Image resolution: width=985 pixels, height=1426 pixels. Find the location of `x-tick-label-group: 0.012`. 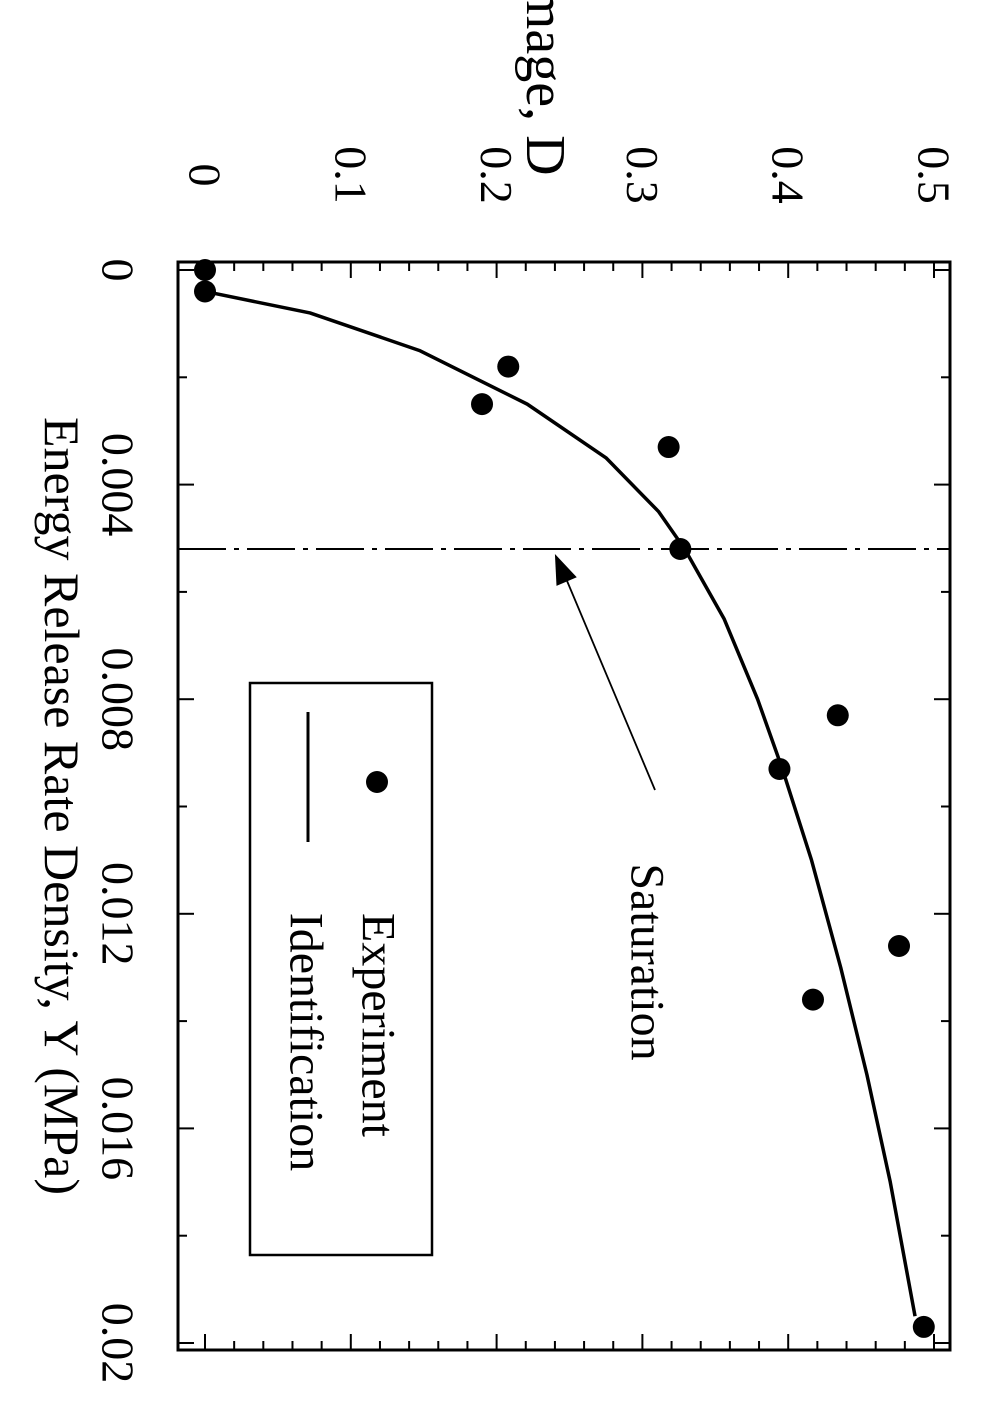

x-tick-label-group: 0.012 is located at coordinates (118, 914).